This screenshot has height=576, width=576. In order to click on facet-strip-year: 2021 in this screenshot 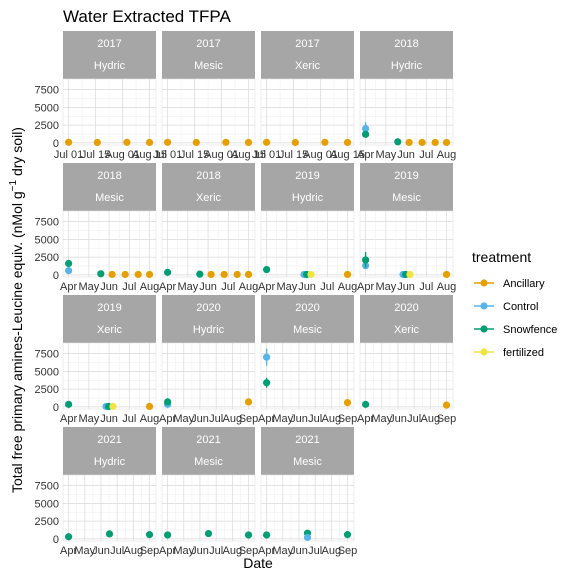, I will do `click(109, 440)`.